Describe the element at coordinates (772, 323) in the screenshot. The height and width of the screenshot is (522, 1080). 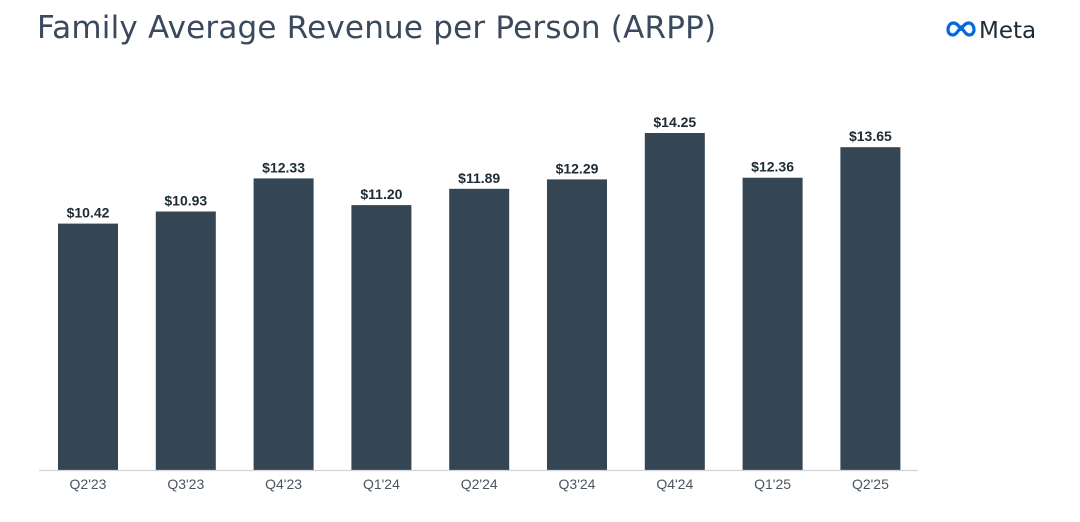
I see `bar-Q1'25` at that location.